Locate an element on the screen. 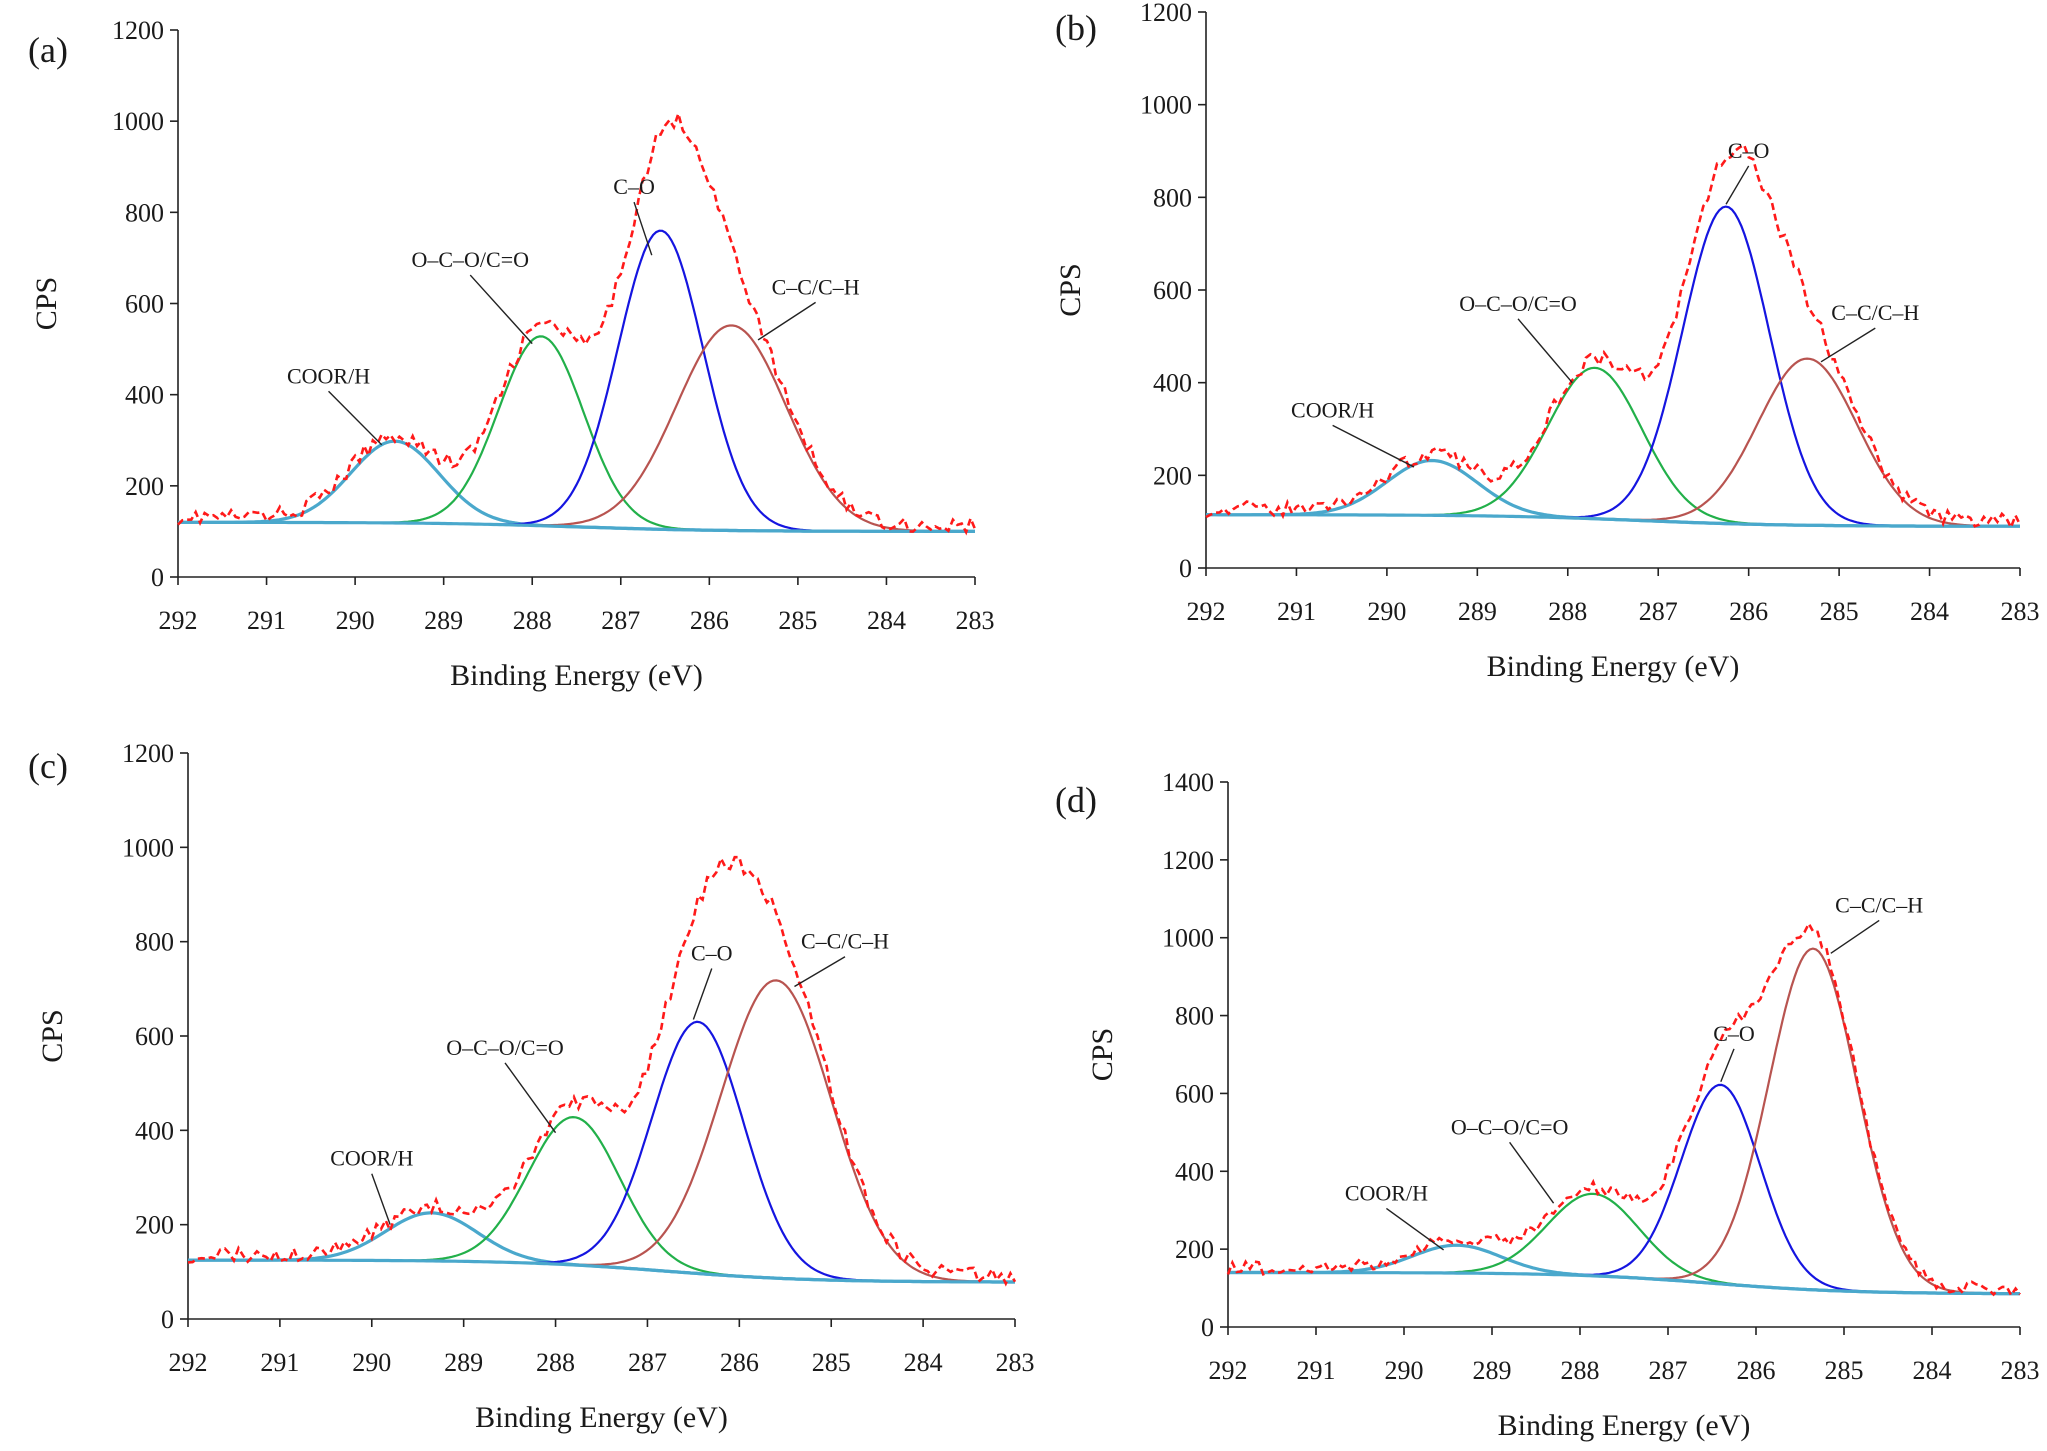 Image resolution: width=2047 pixels, height=1451 pixels. panel-label: (d) is located at coordinates (1076, 800).